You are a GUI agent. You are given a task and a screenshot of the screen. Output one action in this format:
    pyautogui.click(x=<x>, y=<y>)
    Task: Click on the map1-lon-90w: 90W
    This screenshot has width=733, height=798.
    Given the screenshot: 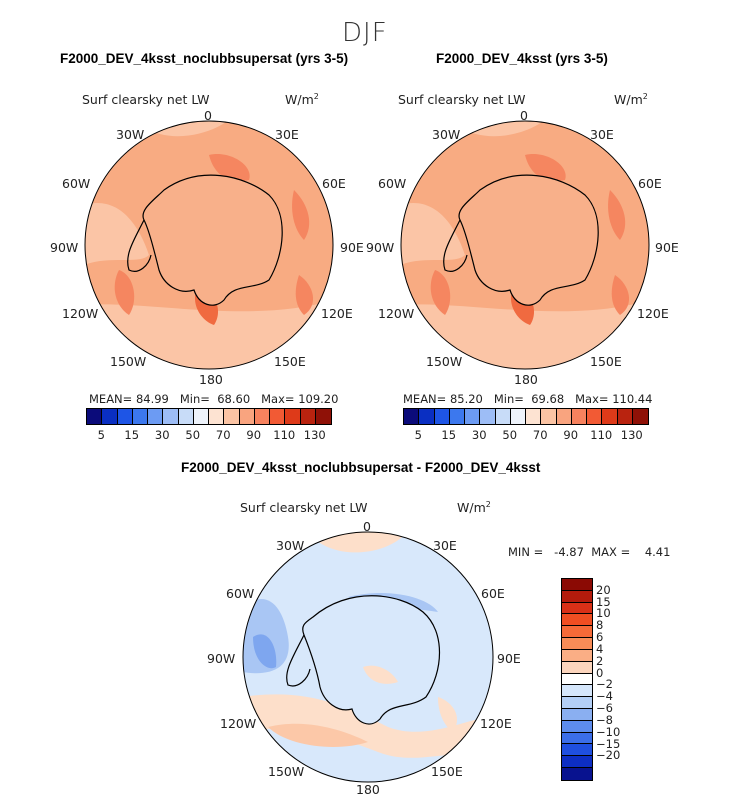 What is the action you would take?
    pyautogui.click(x=64, y=247)
    